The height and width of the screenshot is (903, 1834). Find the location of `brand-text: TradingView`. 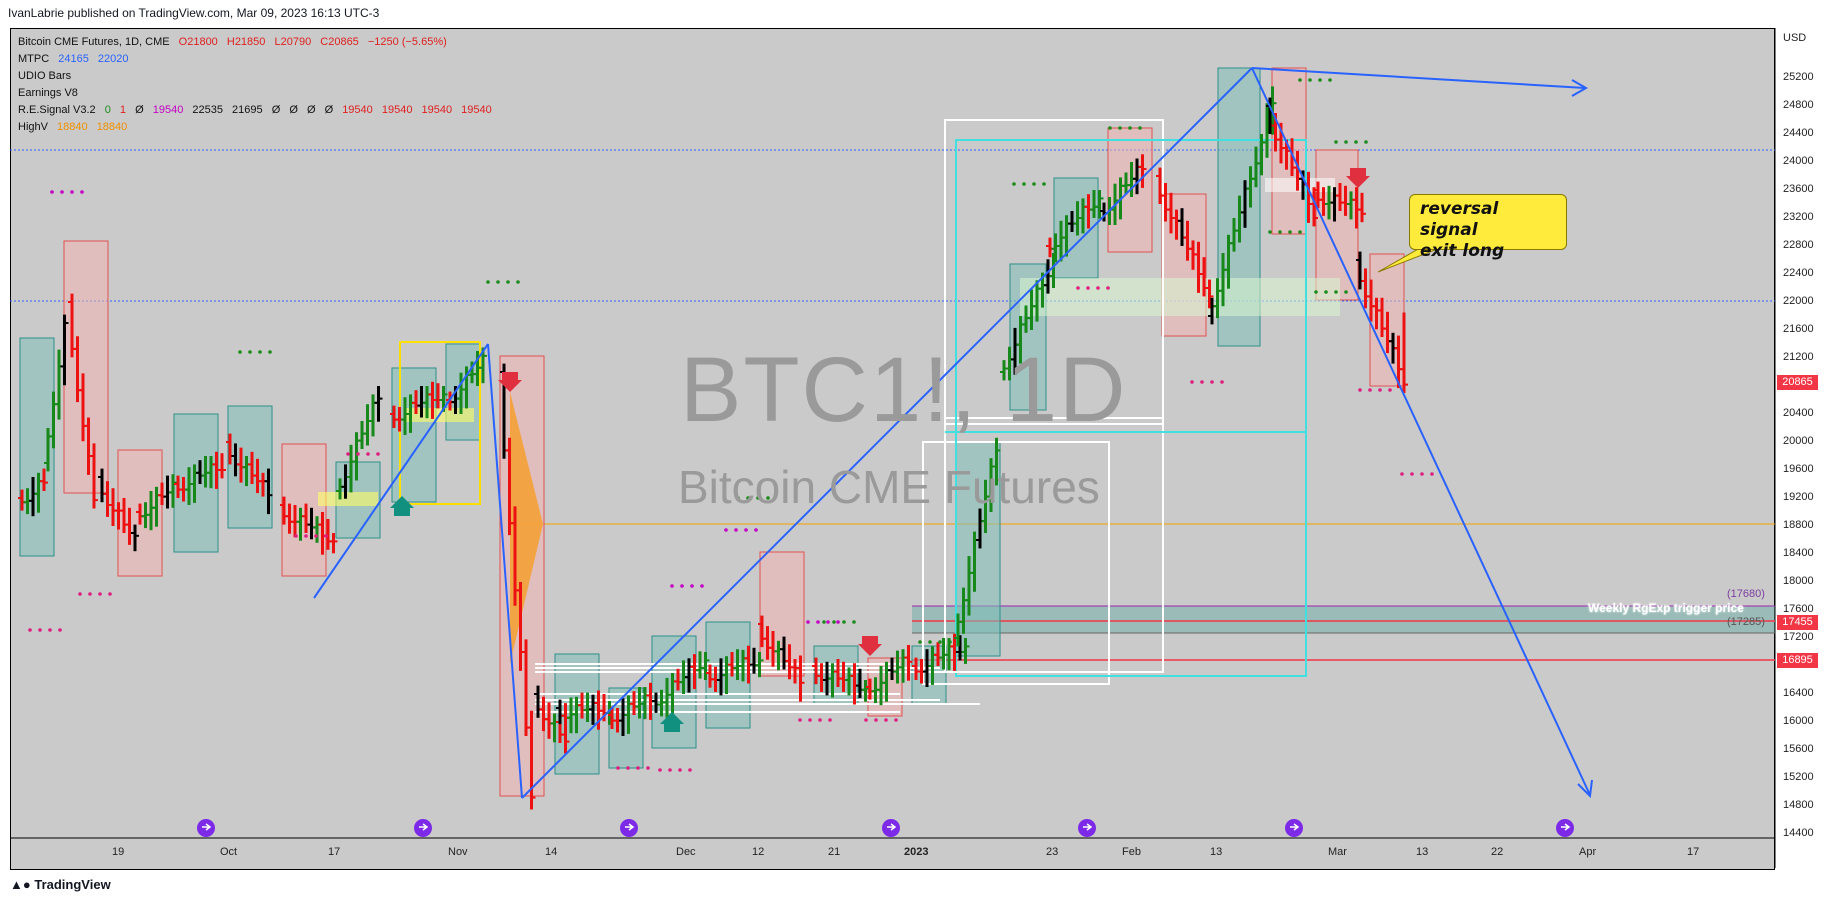

brand-text: TradingView is located at coordinates (72, 884).